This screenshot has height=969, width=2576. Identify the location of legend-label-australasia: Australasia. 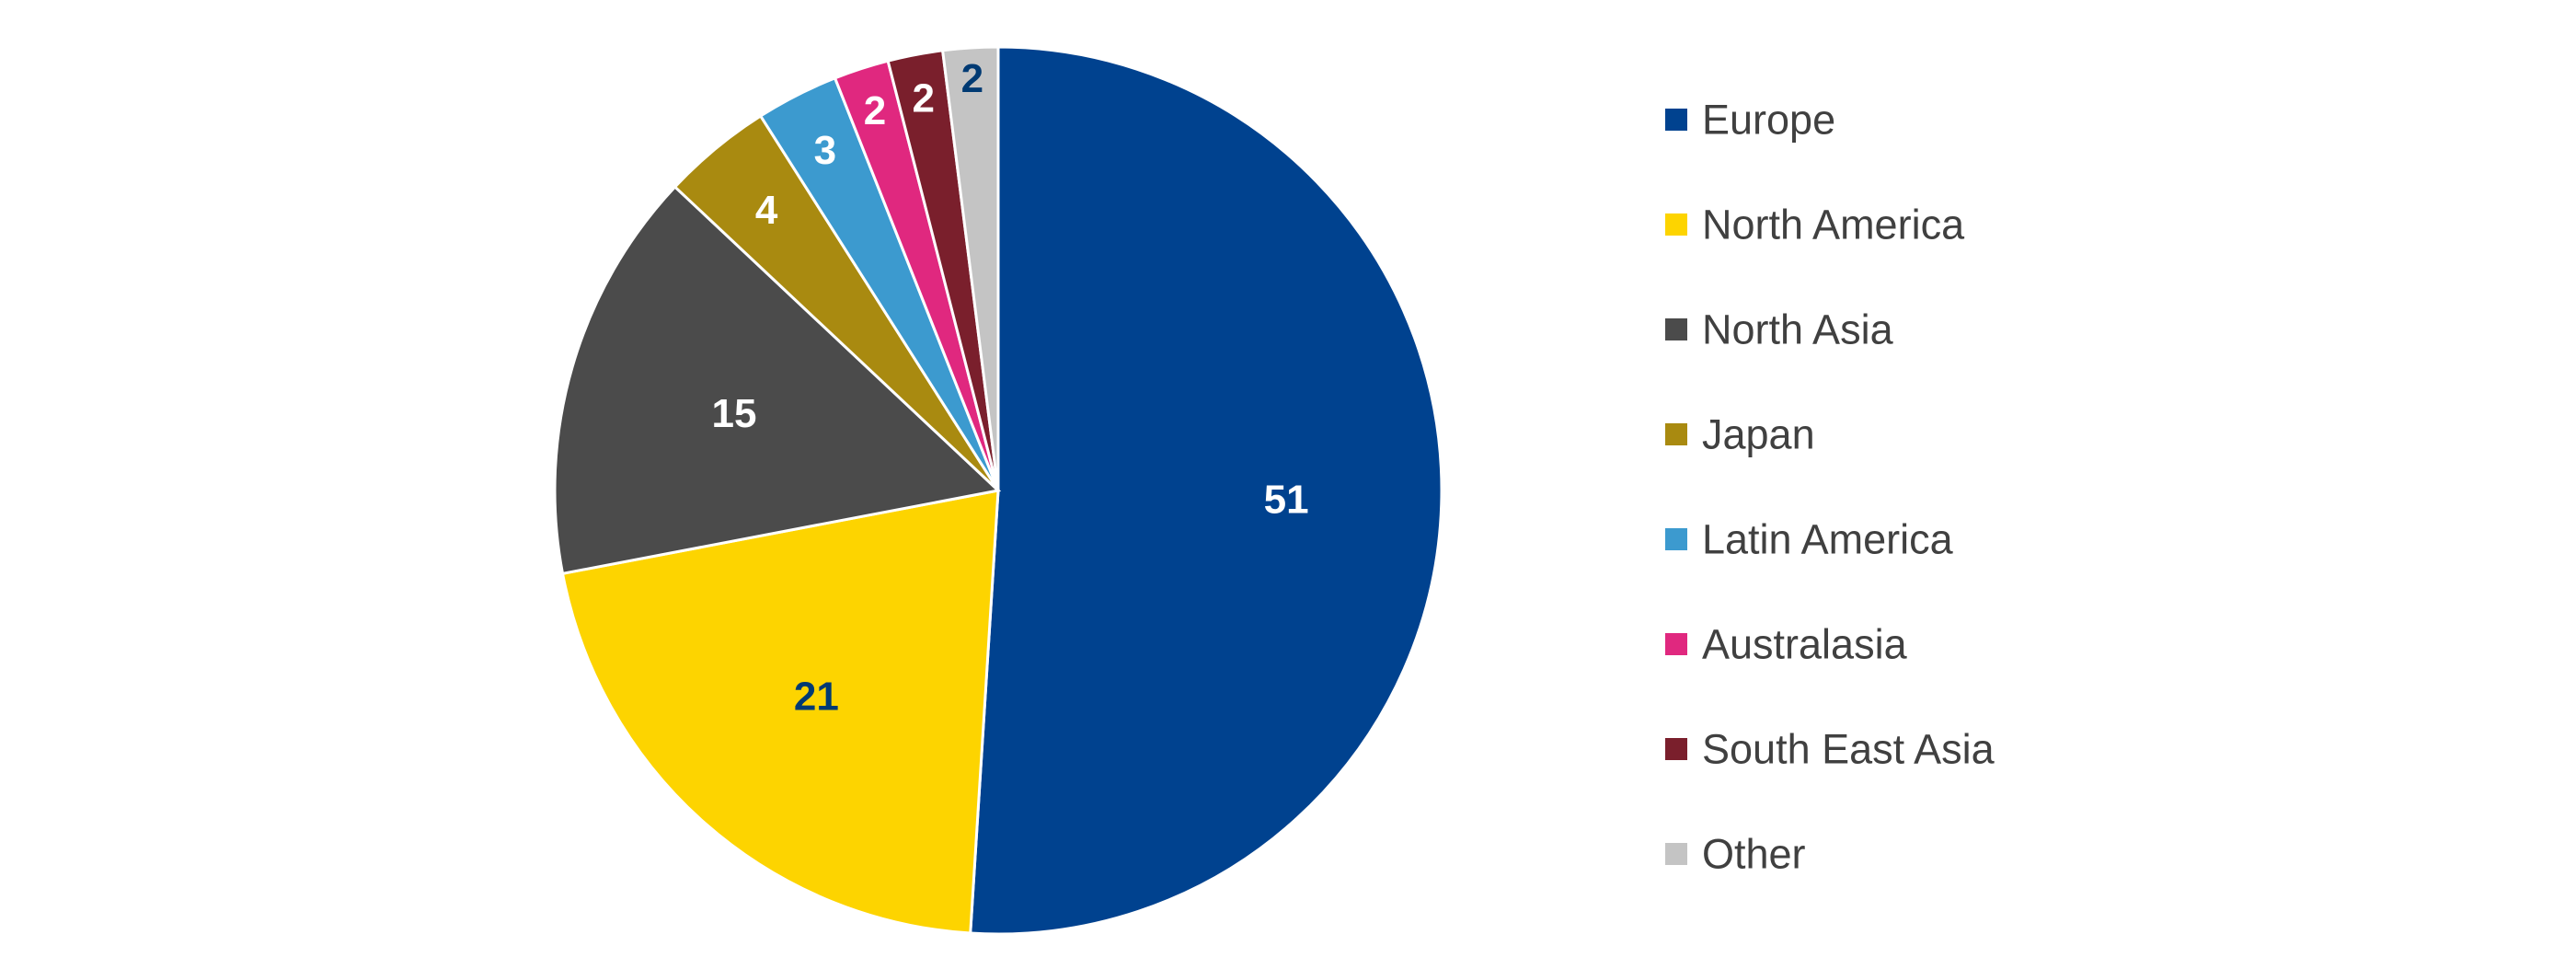
(1805, 644).